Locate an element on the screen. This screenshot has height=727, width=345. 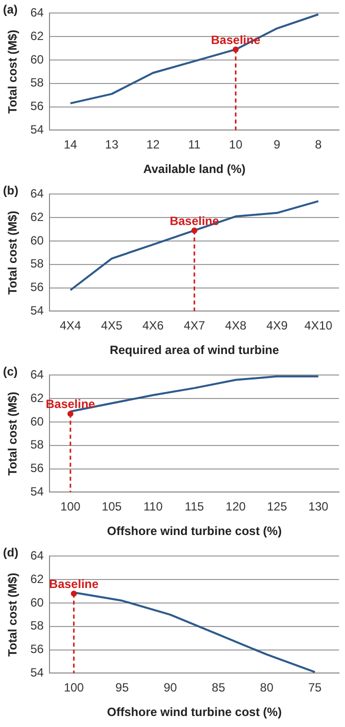
x-axis-title: Available land (%) is located at coordinates (194, 169).